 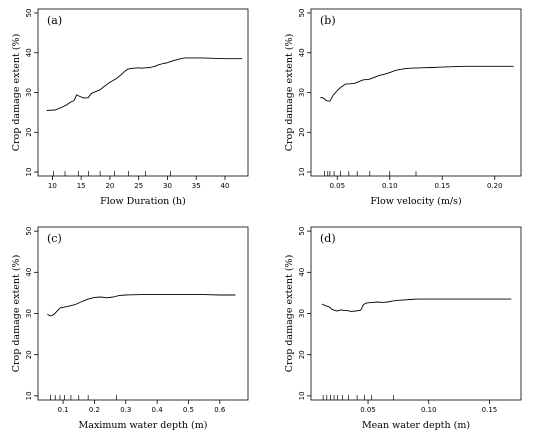 What do you see at coordinates (289, 314) in the screenshot?
I see `panel-d-y-axis-title: Crop damage extent (%)` at bounding box center [289, 314].